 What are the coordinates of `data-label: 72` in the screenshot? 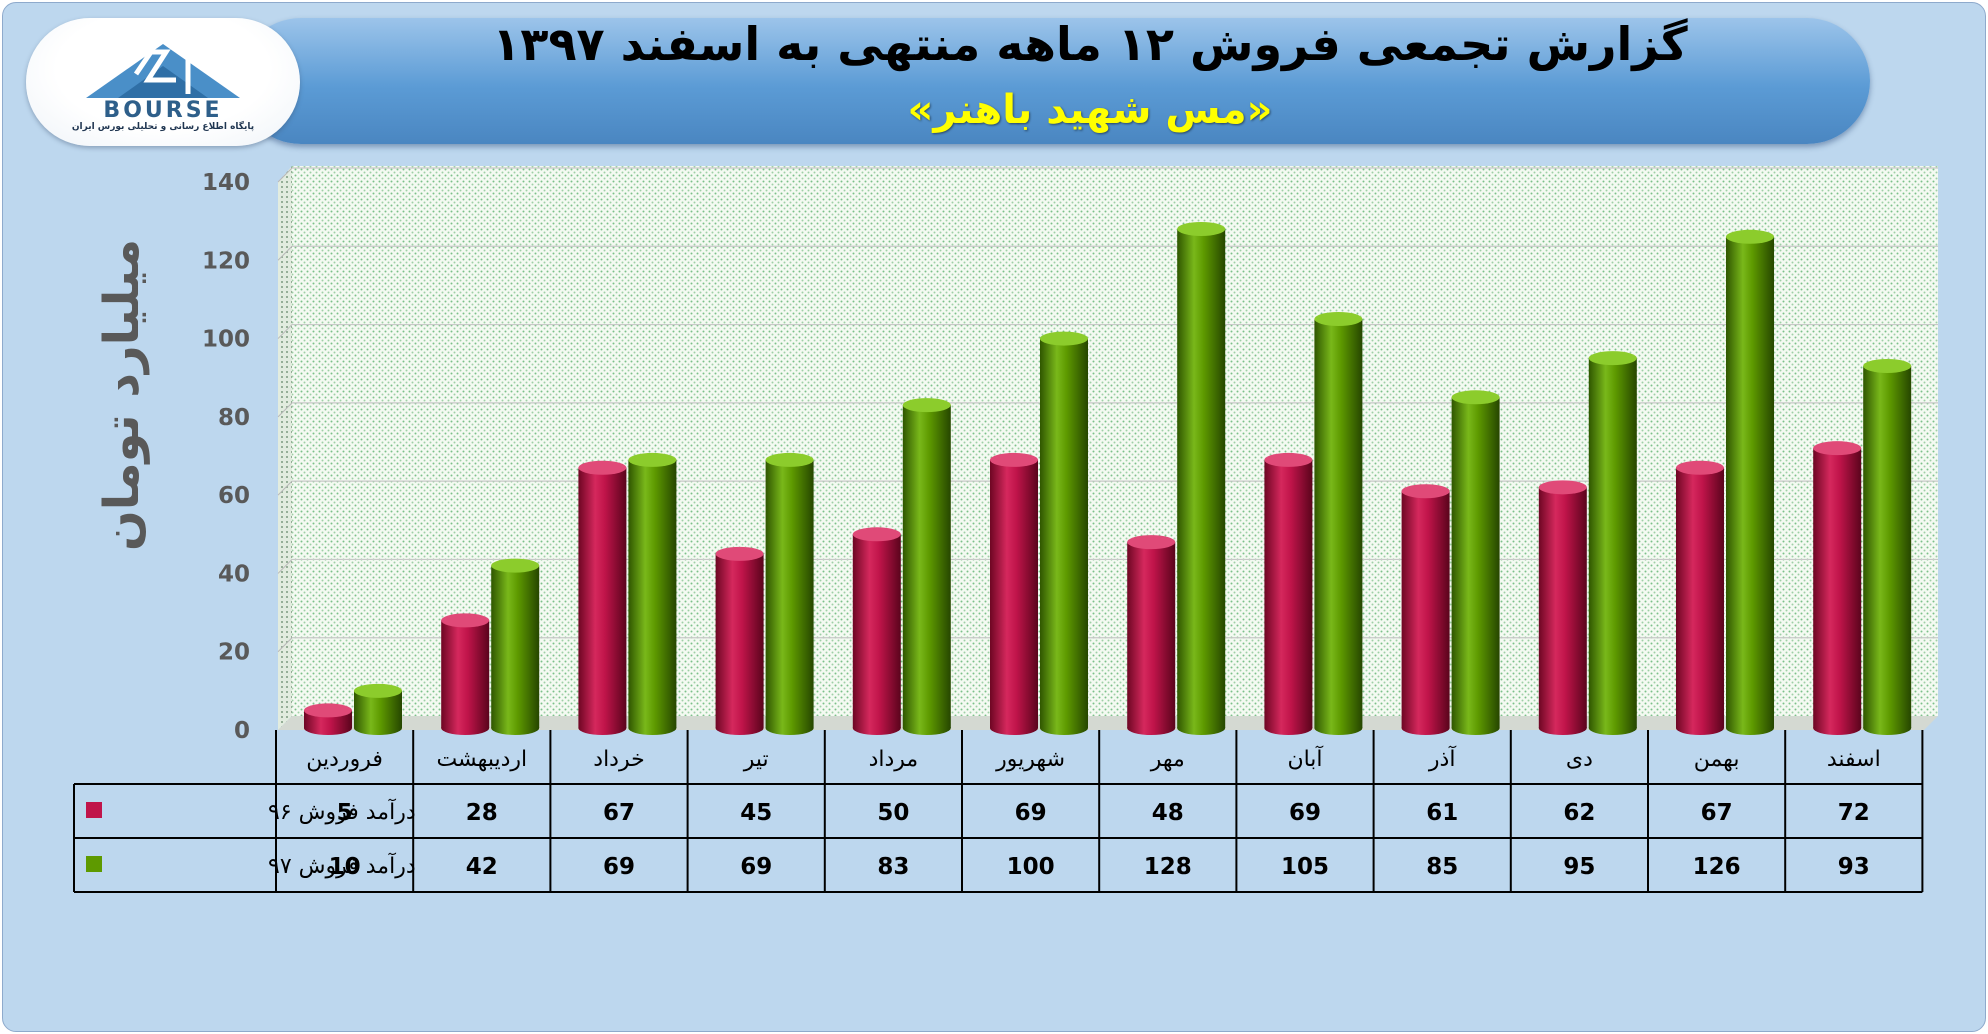 It's located at (1854, 813).